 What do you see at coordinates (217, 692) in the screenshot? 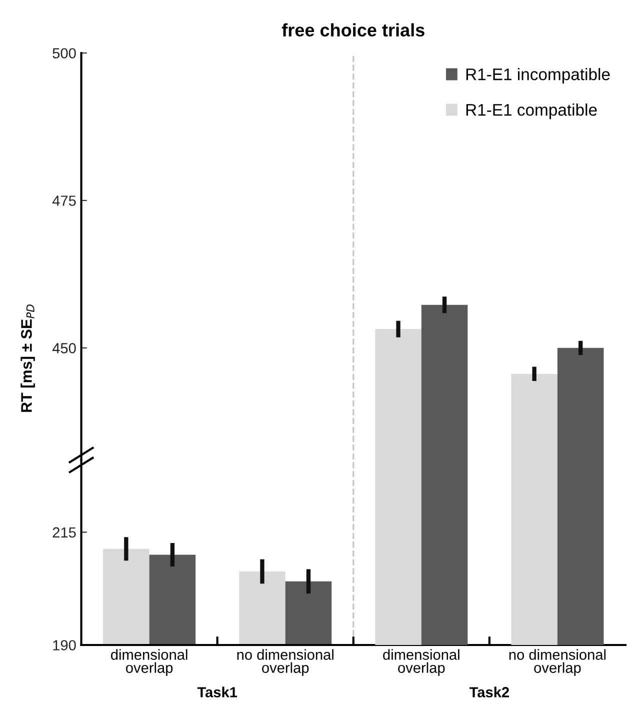
I see `text: Task1` at bounding box center [217, 692].